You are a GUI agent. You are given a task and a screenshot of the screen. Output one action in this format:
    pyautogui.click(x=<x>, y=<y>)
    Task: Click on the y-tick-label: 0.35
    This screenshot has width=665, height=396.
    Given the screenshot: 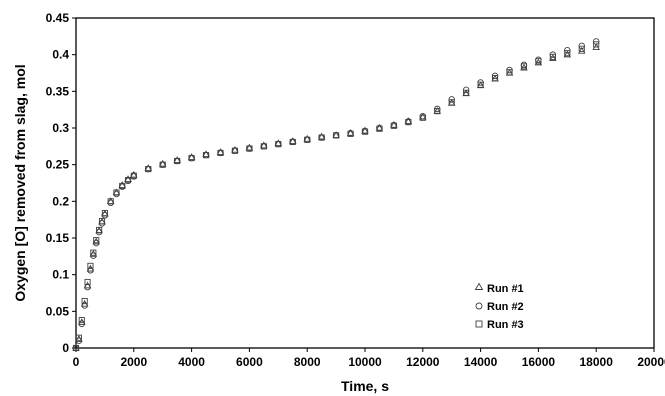 What is the action you would take?
    pyautogui.click(x=58, y=91)
    